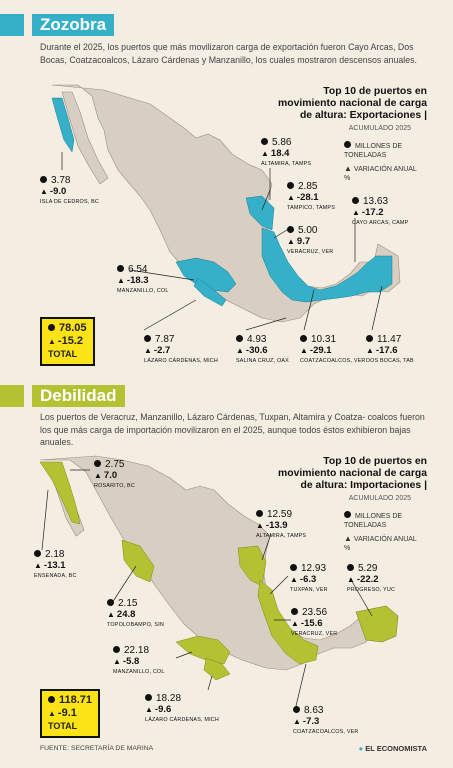  I want to click on section1-total-box: 78.05 ▲ -15.2 TOTAL, so click(67, 341).